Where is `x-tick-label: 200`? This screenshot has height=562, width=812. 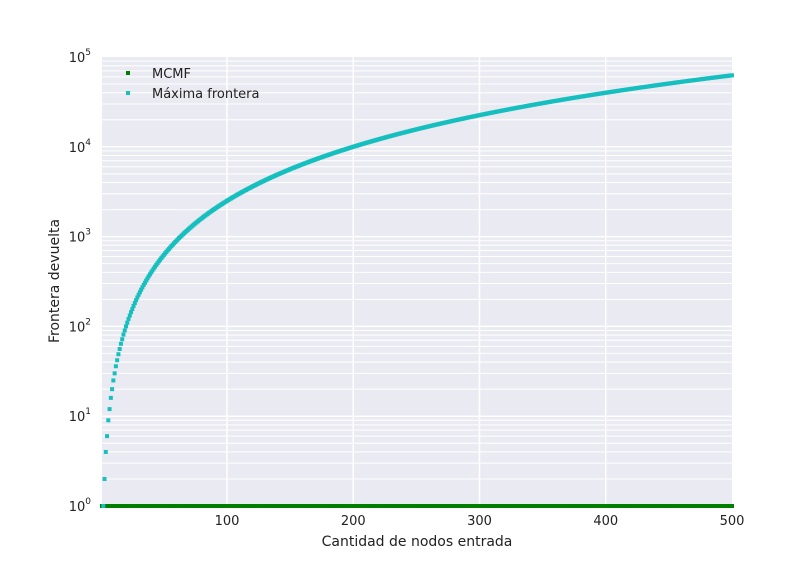
x-tick-label: 200 is located at coordinates (353, 521).